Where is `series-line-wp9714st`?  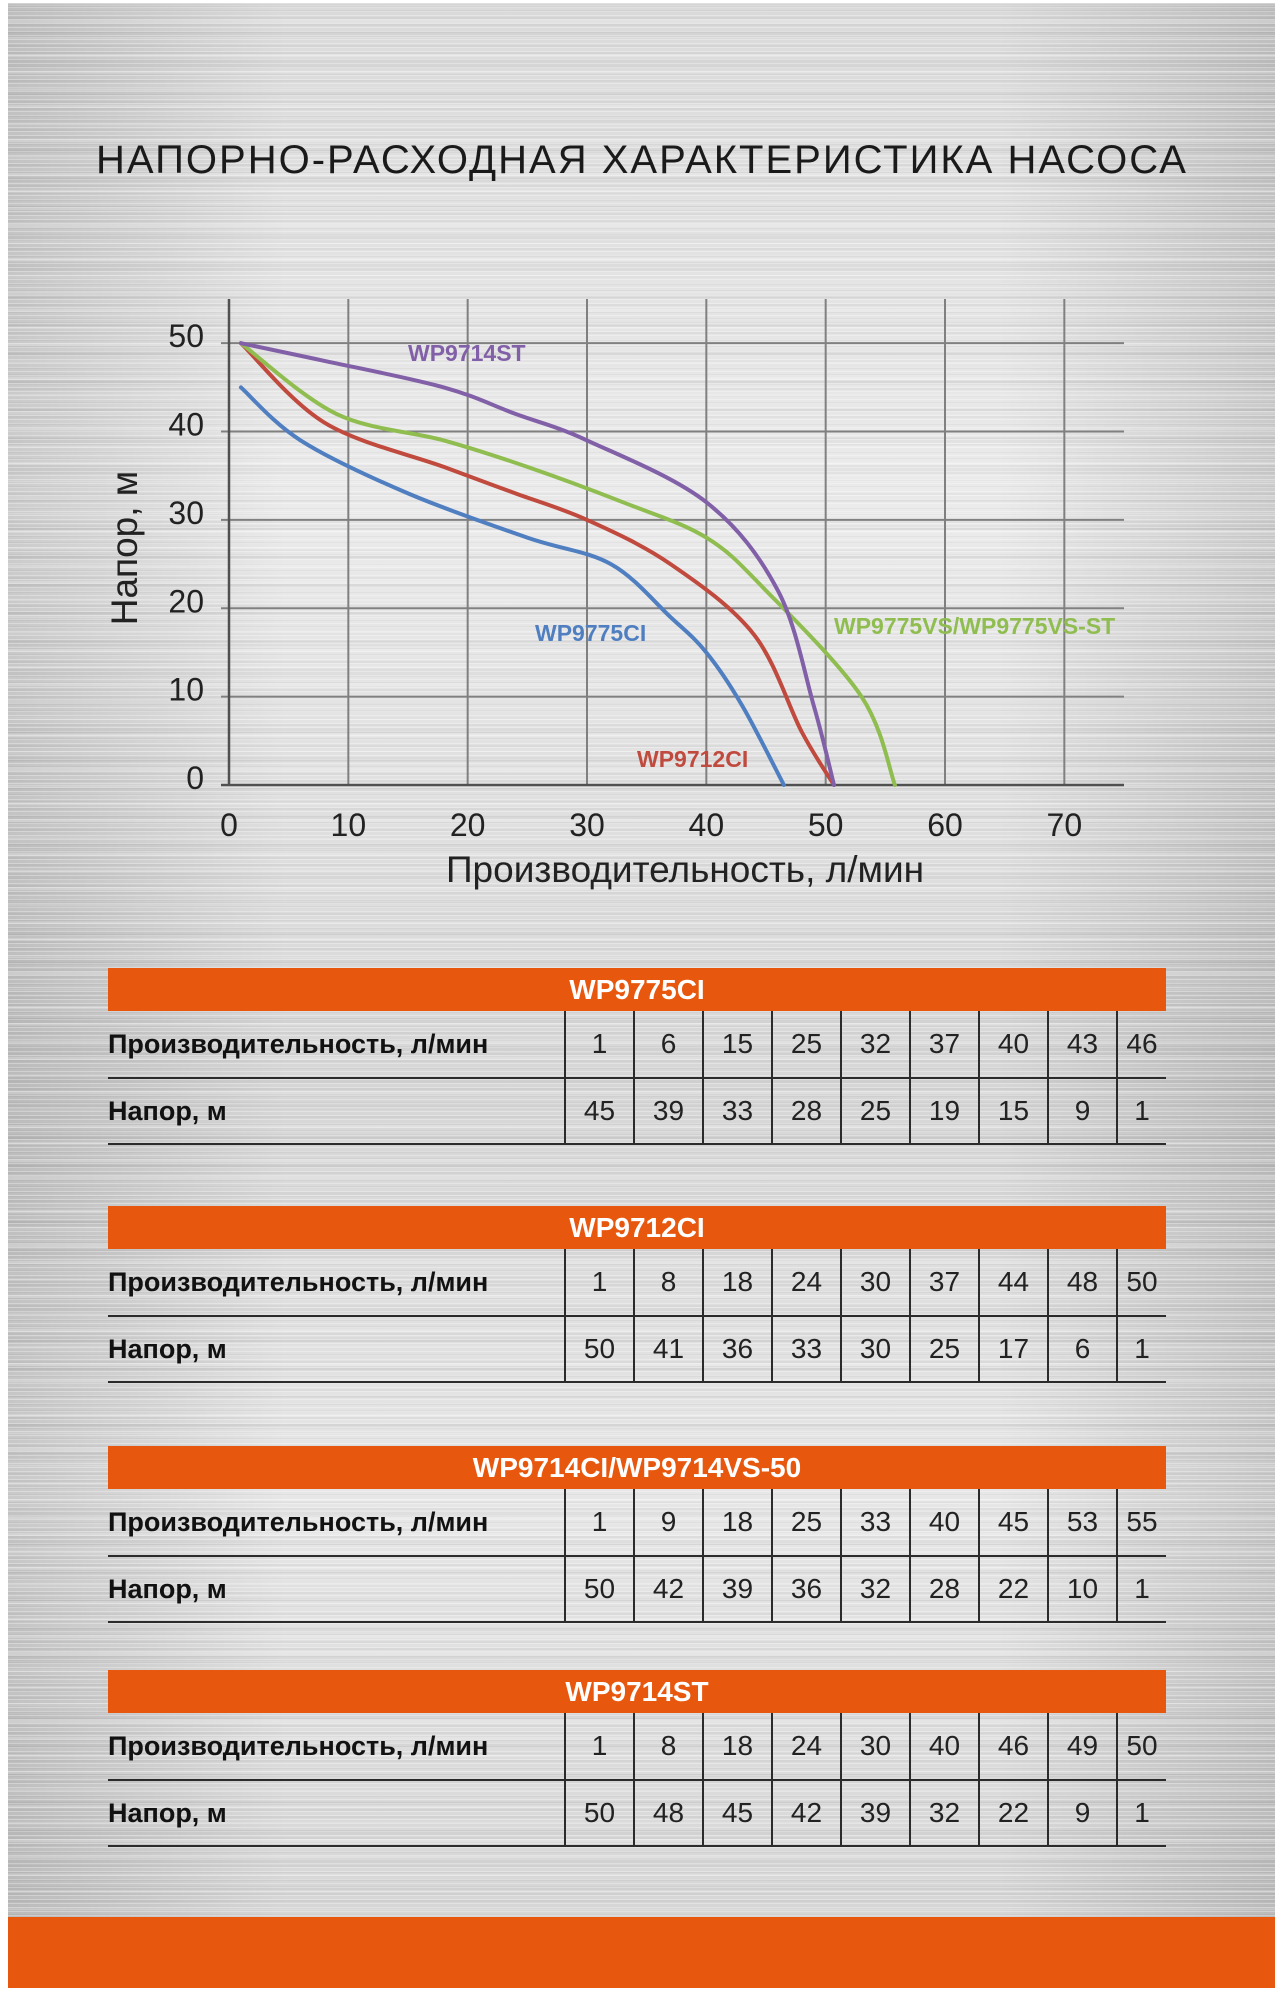
series-line-wp9714st is located at coordinates (537, 564).